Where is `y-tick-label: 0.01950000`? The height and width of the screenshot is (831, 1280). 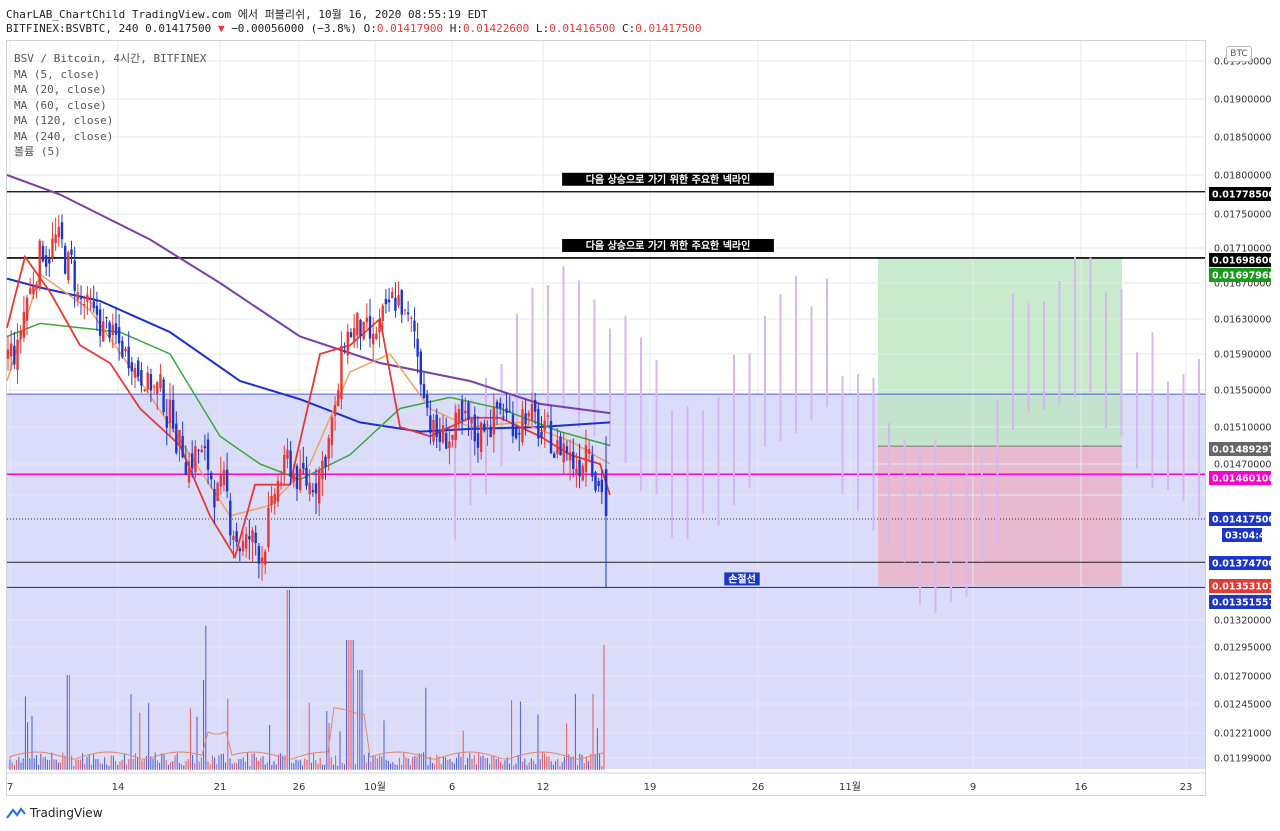 y-tick-label: 0.01950000 is located at coordinates (1242, 62).